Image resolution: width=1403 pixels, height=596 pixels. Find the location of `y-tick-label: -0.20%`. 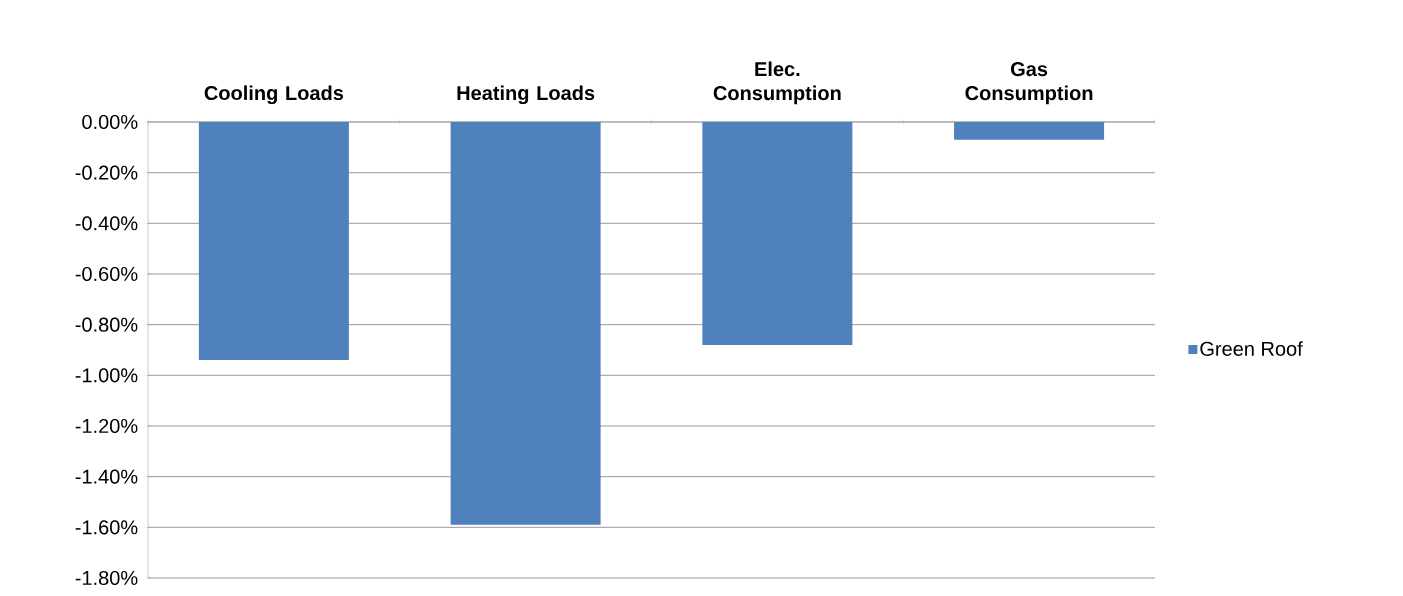

y-tick-label: -0.20% is located at coordinates (106, 172).